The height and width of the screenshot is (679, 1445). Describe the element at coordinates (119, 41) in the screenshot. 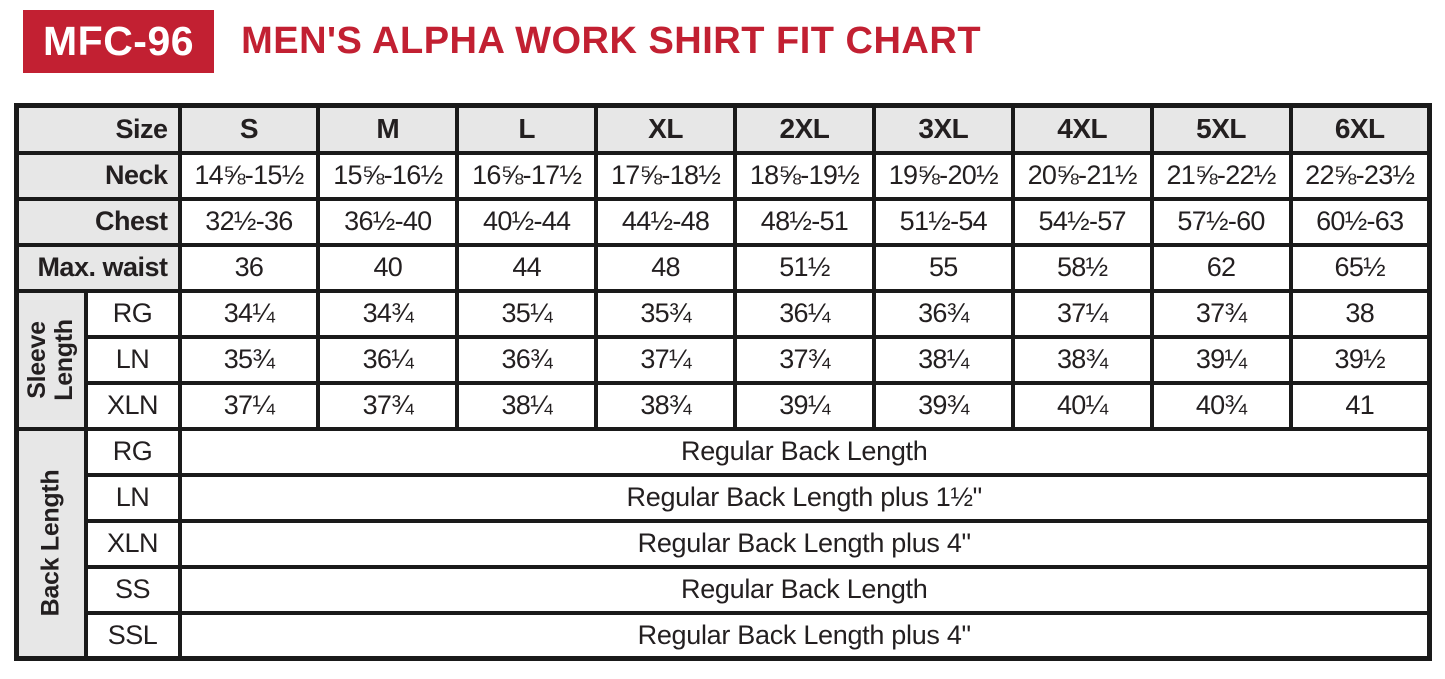

I see `model-number-badge: MFC-96` at that location.